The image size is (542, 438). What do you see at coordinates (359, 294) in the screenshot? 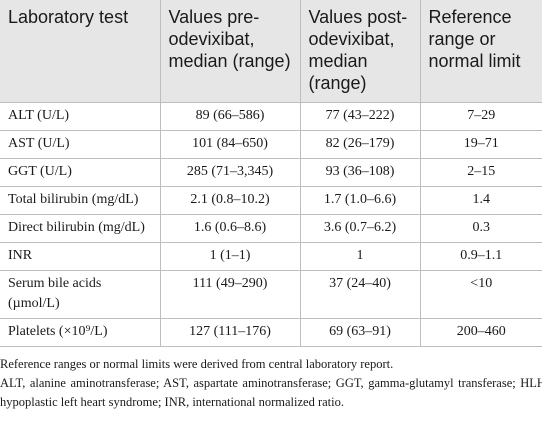
I see `cell: 37 (24–40)` at bounding box center [359, 294].